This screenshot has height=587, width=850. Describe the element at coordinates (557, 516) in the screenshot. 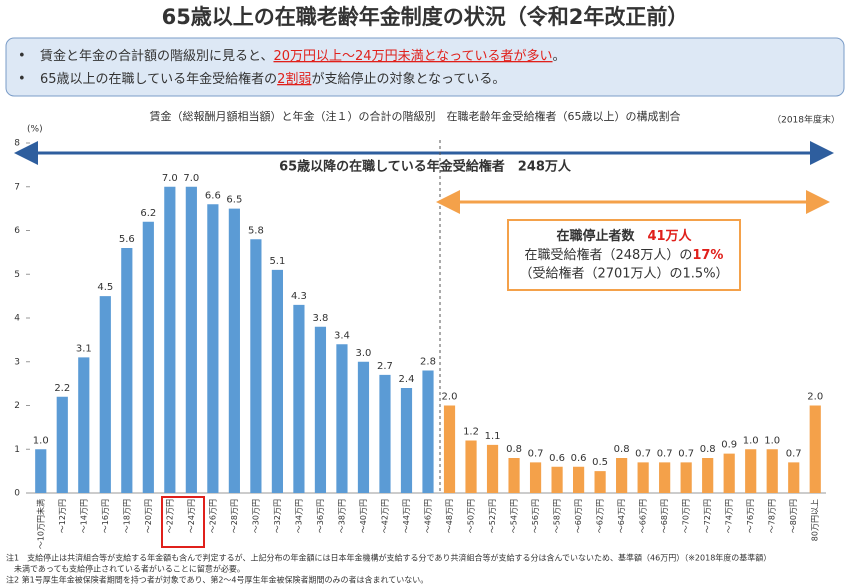

I see `x-tick-label: ～58万円` at that location.